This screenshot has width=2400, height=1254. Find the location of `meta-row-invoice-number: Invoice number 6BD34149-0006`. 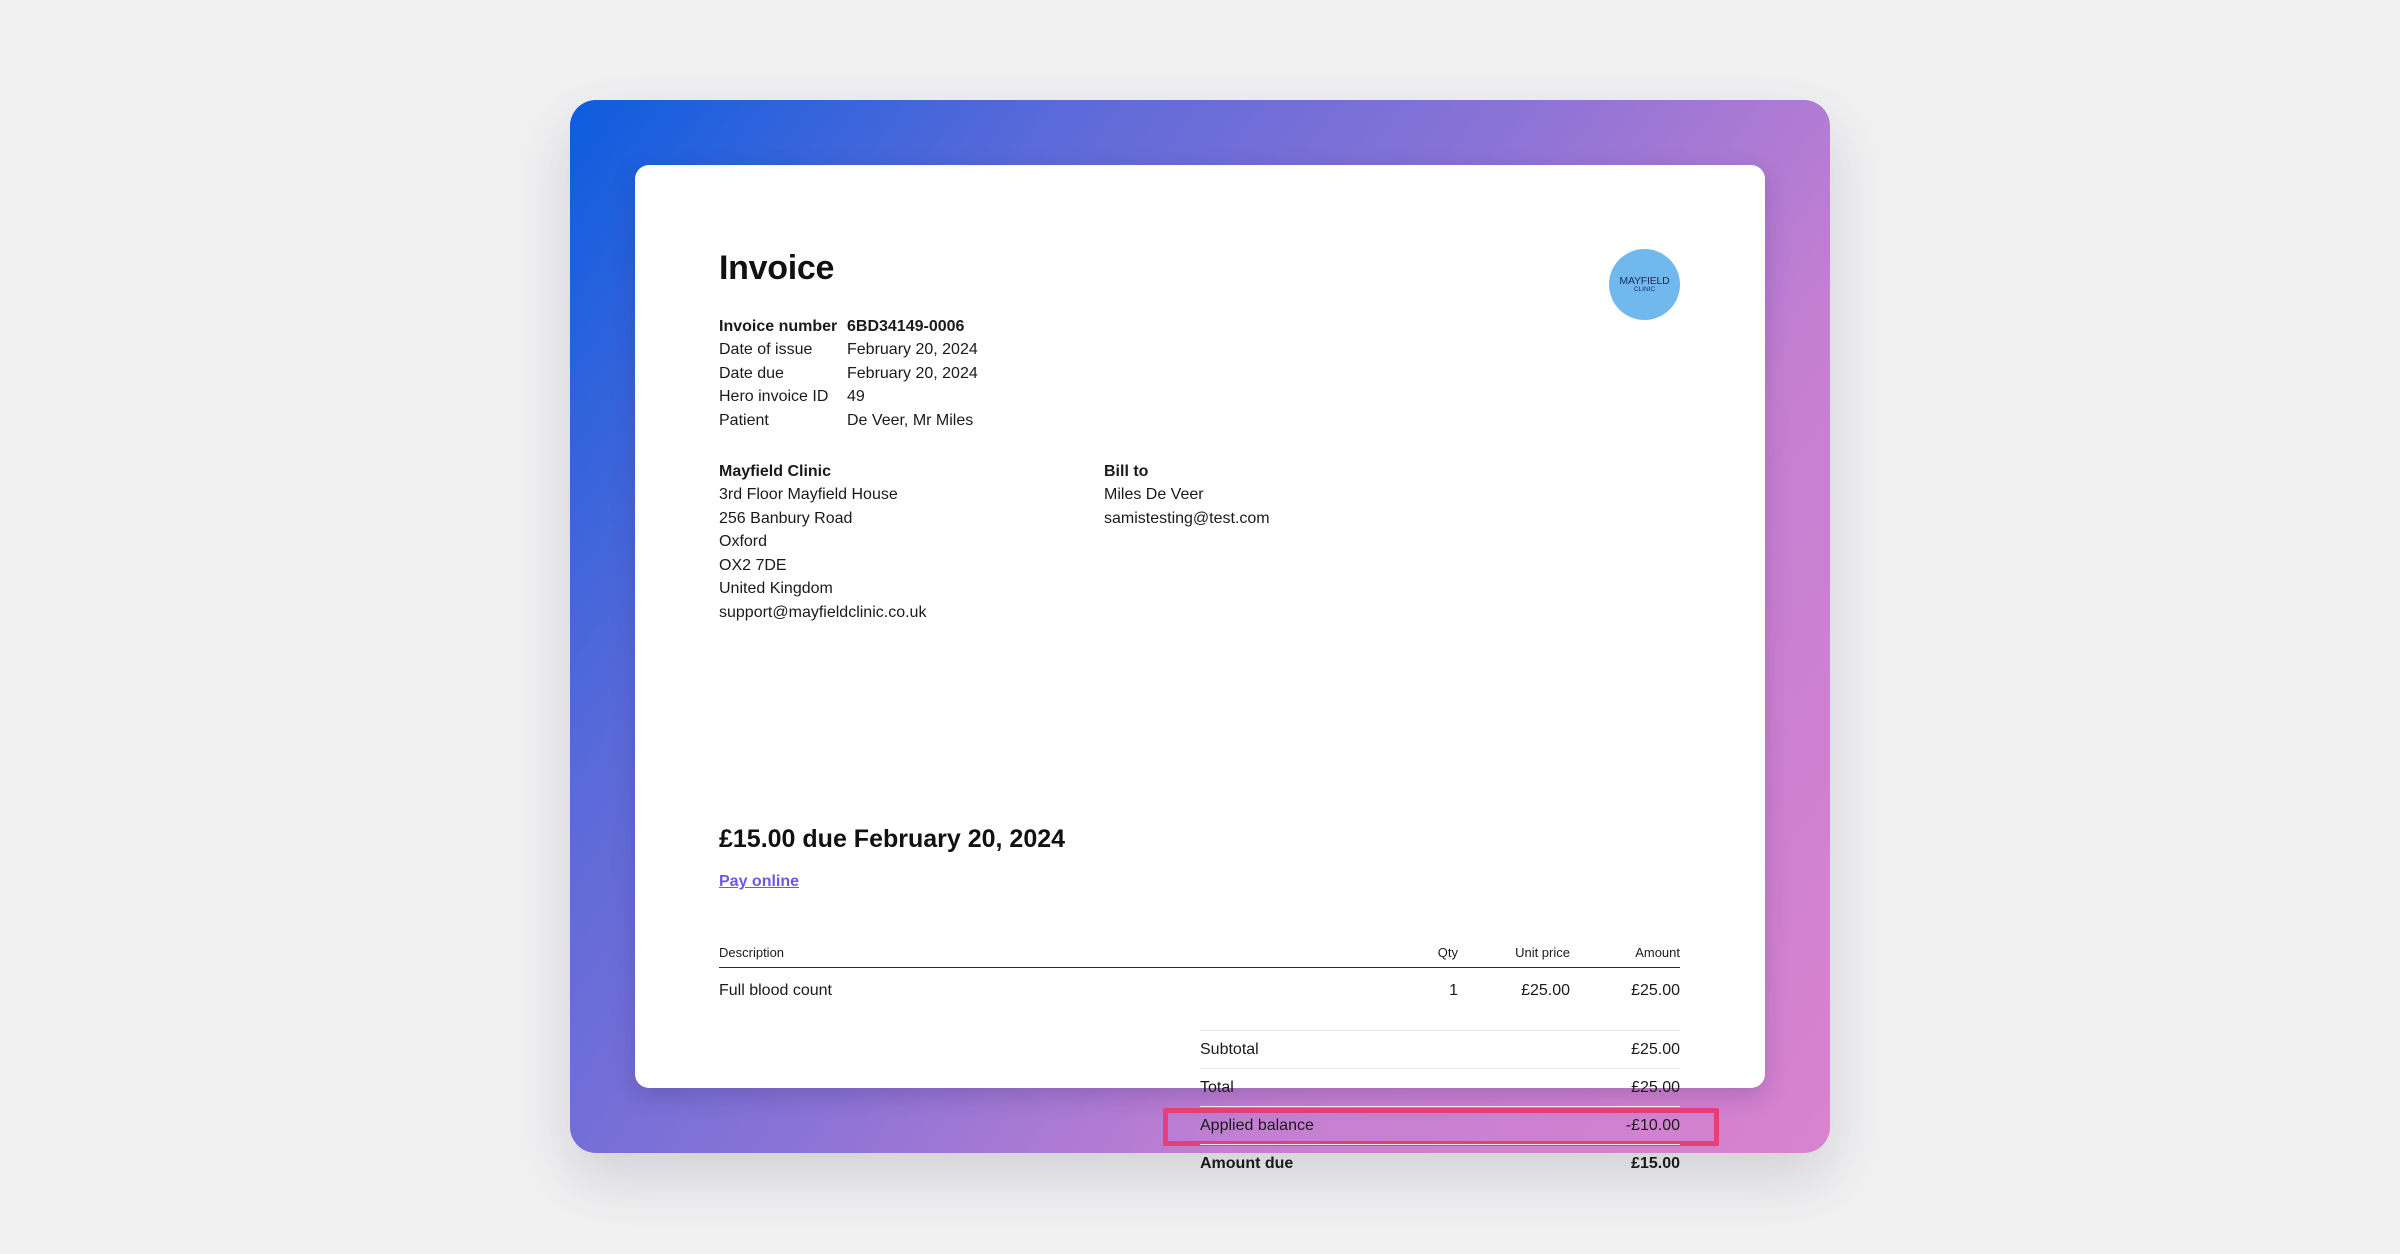

meta-row-invoice-number: Invoice number 6BD34149-0006 is located at coordinates (848, 327).